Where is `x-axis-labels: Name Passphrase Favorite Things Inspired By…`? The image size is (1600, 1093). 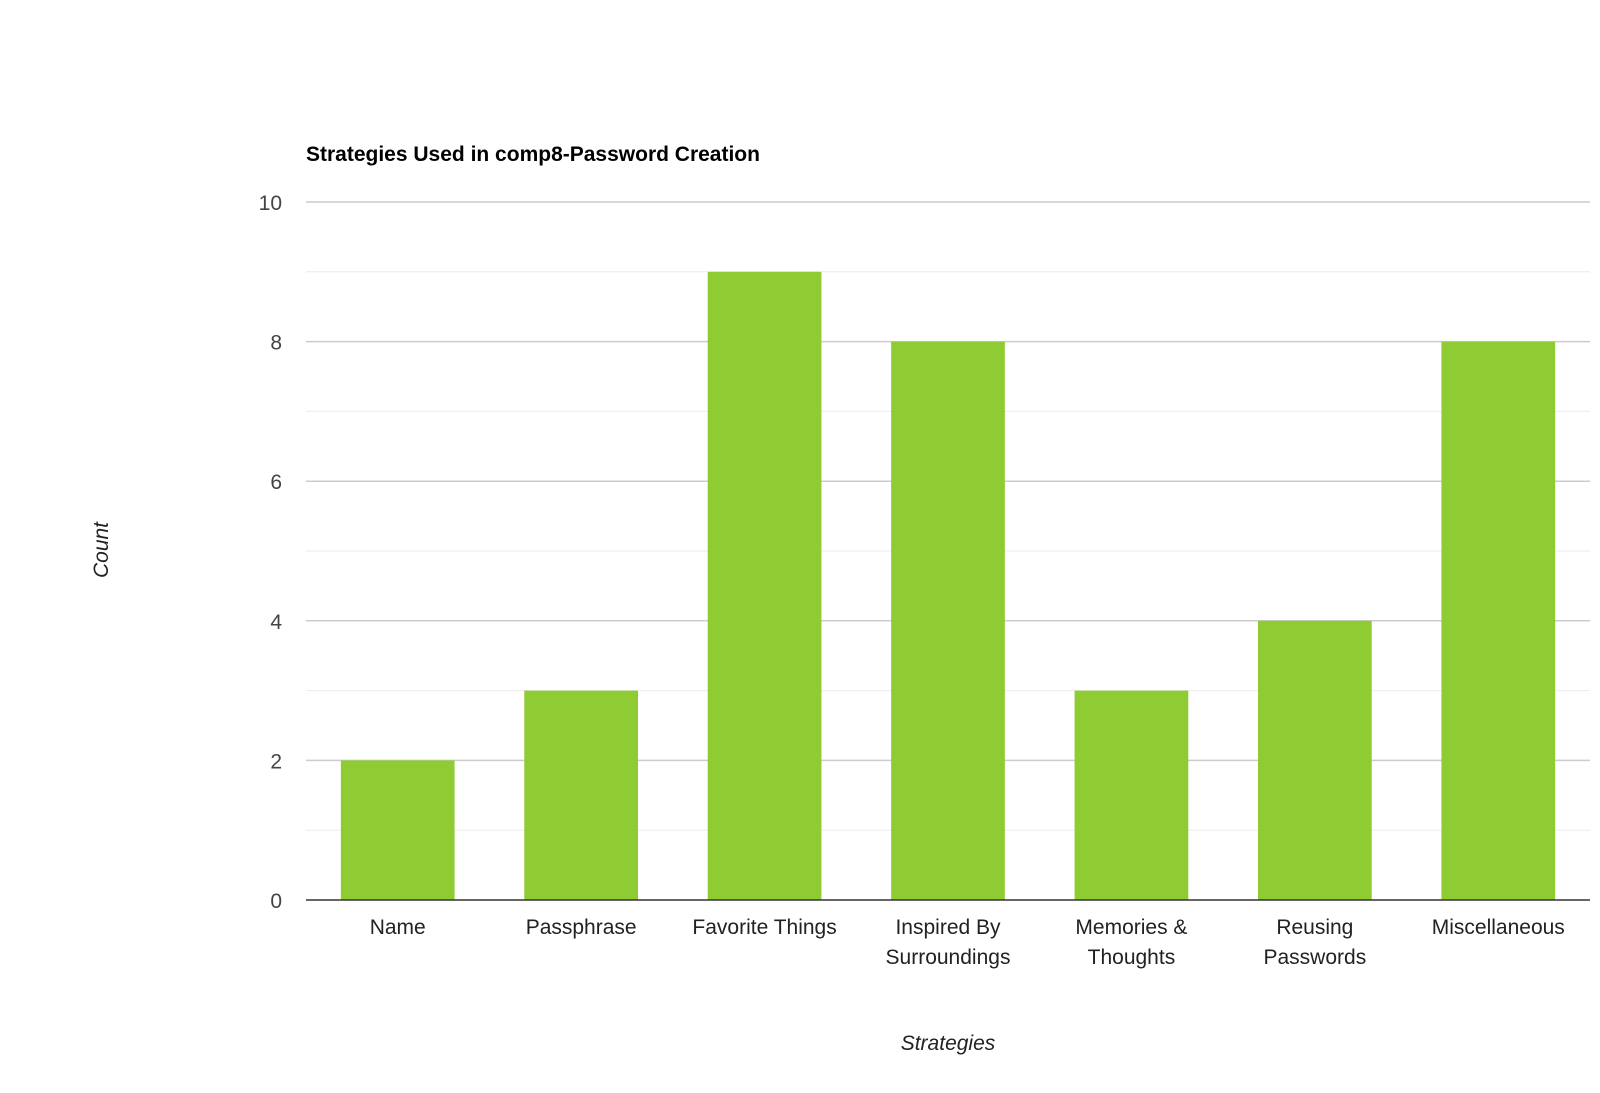 x-axis-labels: Name Passphrase Favorite Things Inspired By… is located at coordinates (967, 942).